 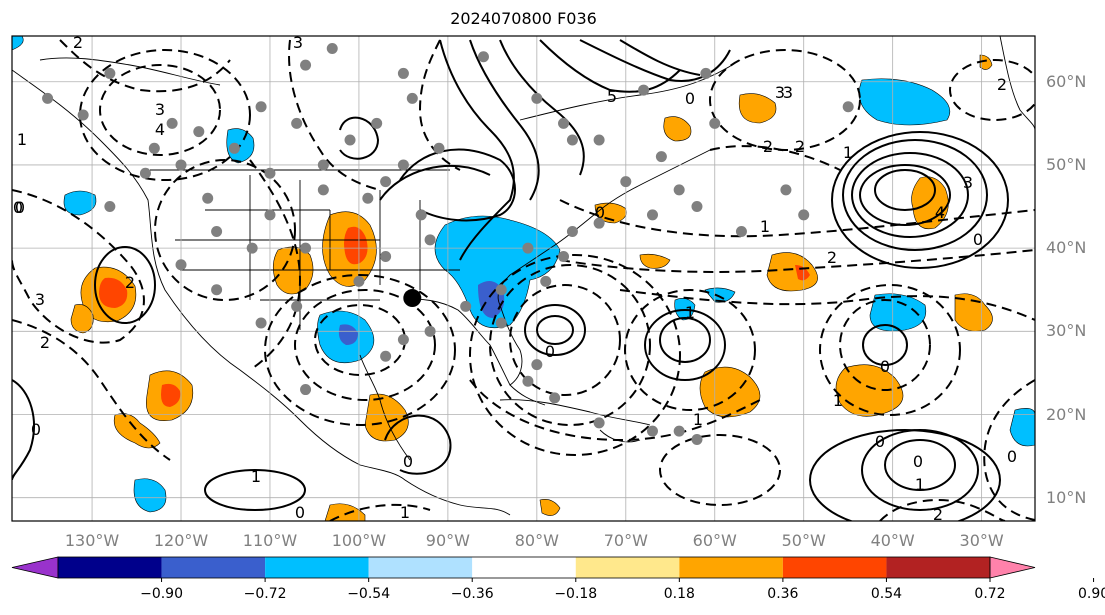 What do you see at coordinates (714, 540) in the screenshot?
I see `longitude-label: 60°W` at bounding box center [714, 540].